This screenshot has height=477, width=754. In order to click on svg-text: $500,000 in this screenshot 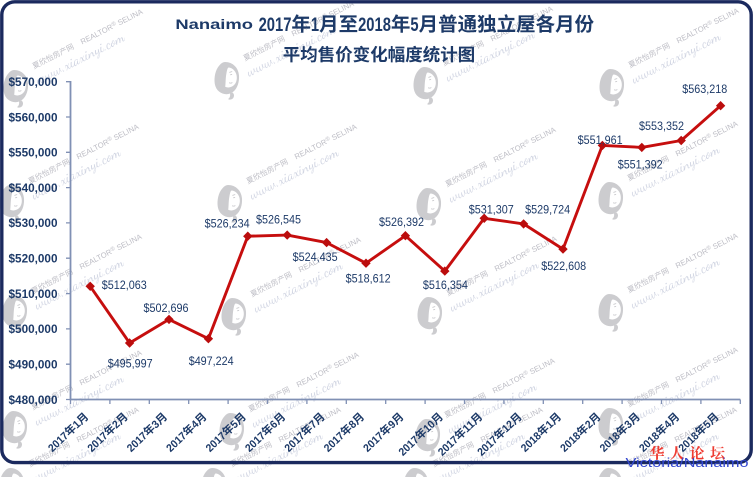, I will do `click(33, 329)`.